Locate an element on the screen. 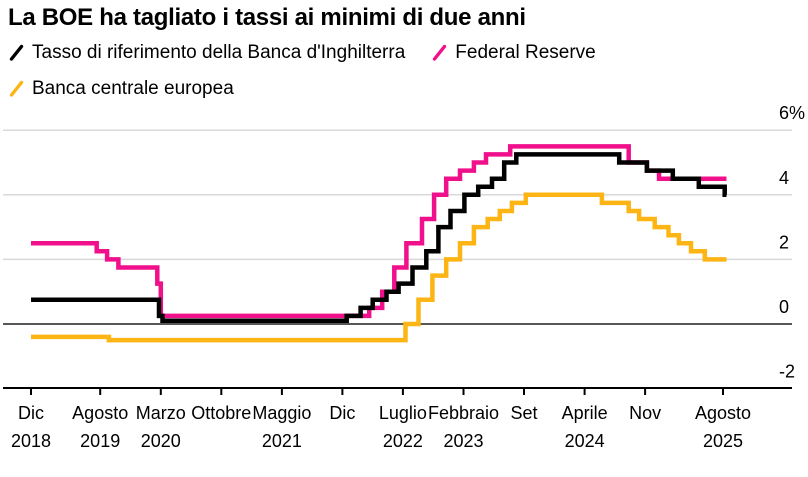 The height and width of the screenshot is (477, 808). x-axis-label-year: 2024 is located at coordinates (585, 441).